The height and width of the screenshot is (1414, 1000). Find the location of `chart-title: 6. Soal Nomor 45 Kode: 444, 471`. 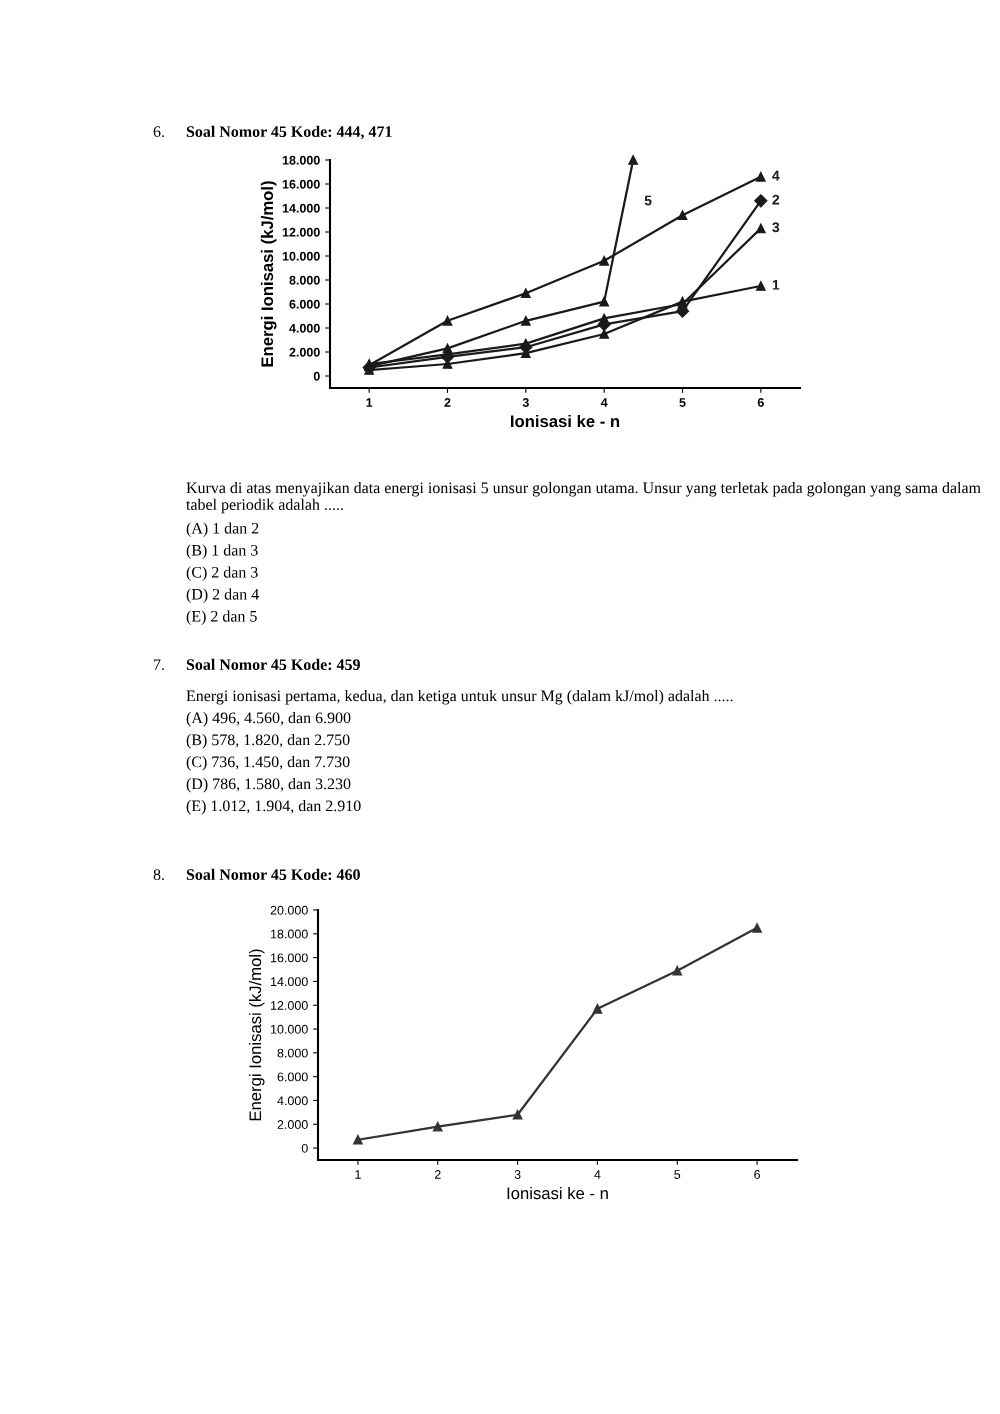

chart-title: 6. Soal Nomor 45 Kode: 444, 471 is located at coordinates (272, 132).